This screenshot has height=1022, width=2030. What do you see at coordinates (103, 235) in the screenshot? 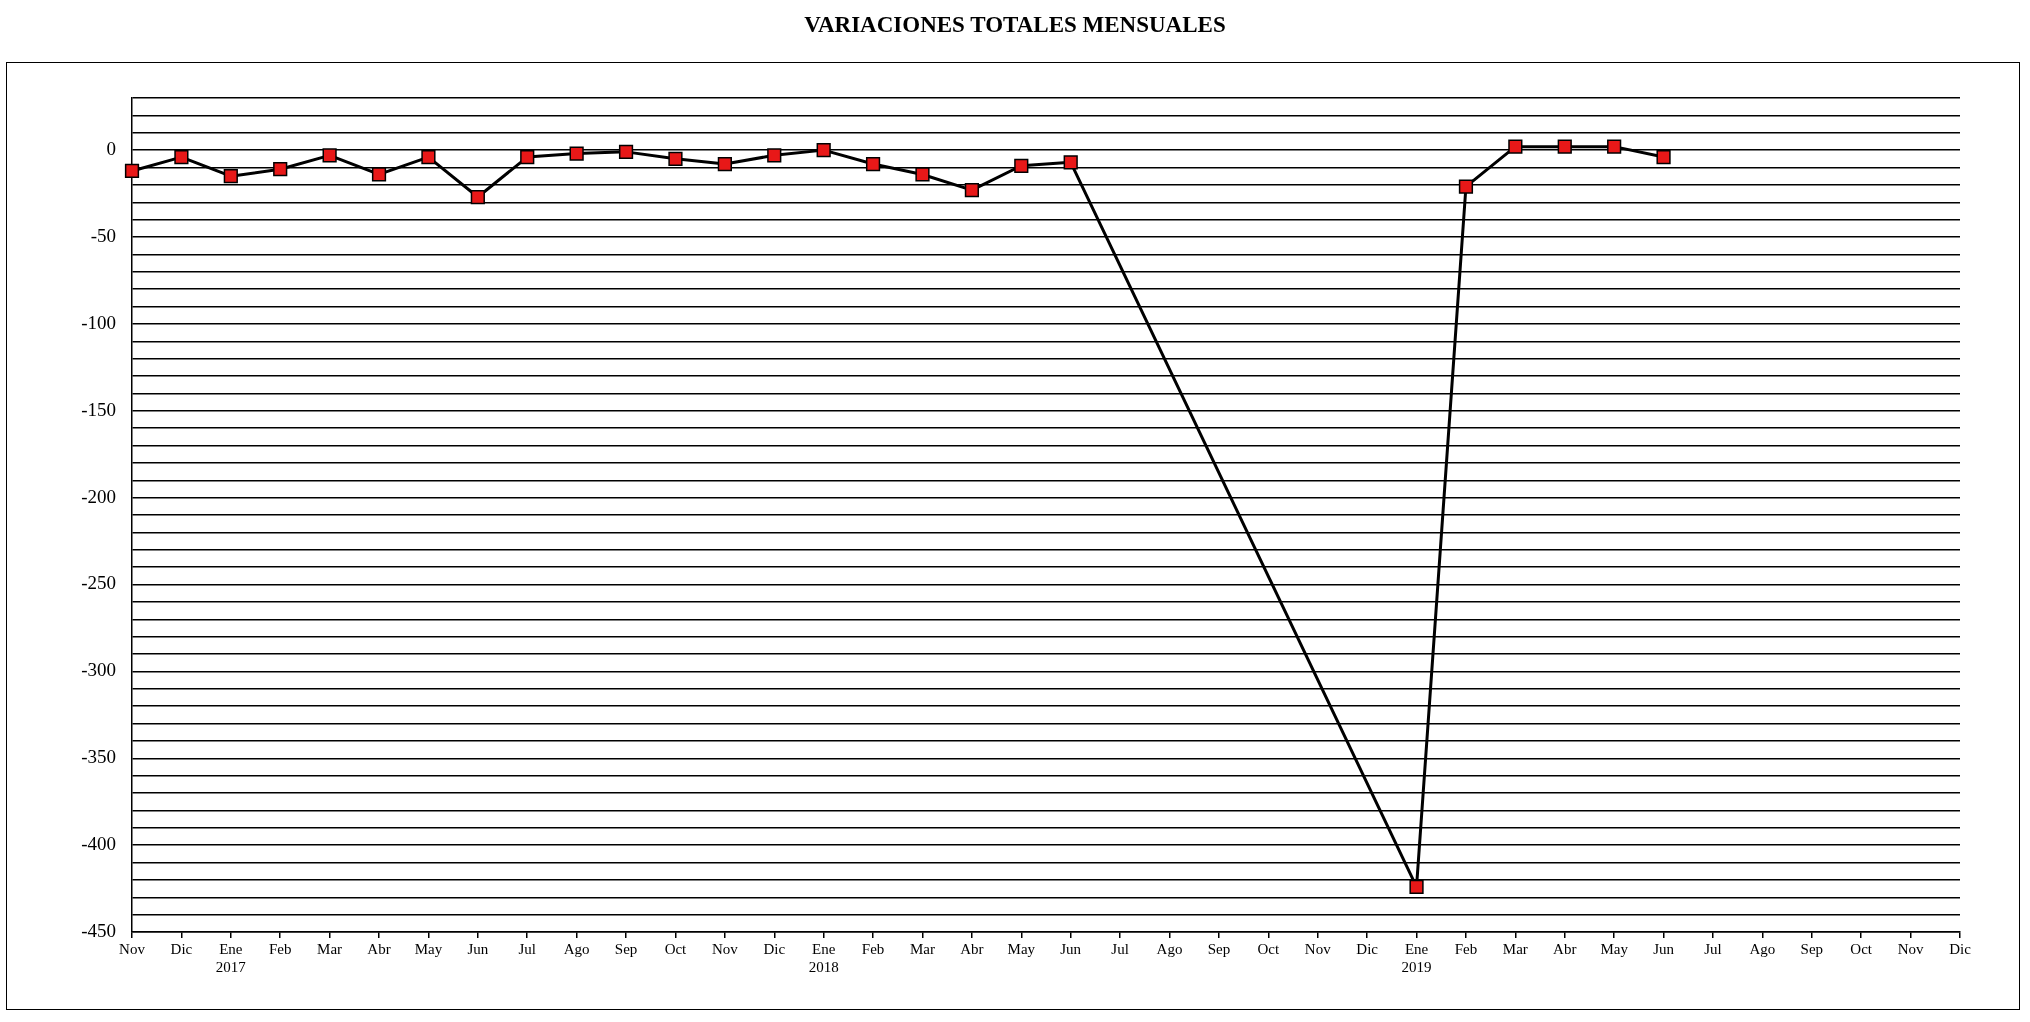
I see `y-tick-label: -50` at bounding box center [103, 235].